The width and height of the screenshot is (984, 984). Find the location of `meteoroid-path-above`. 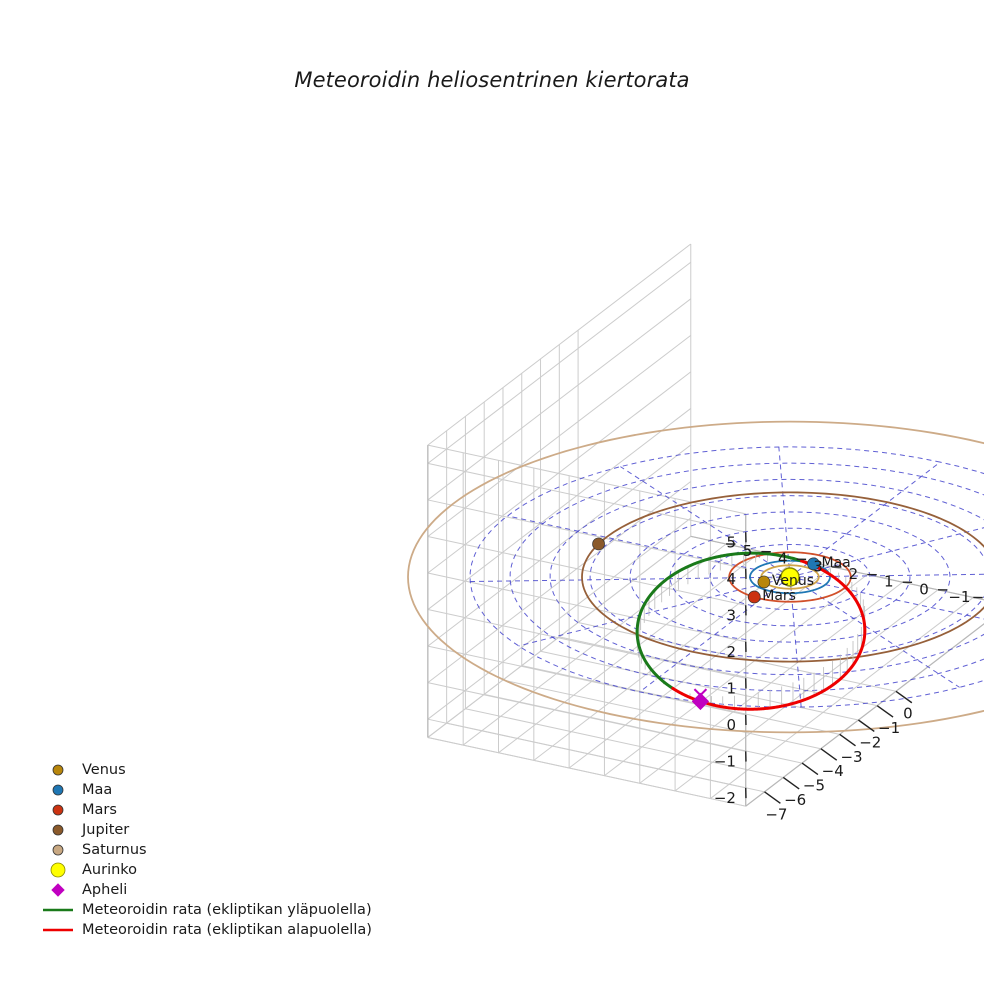

meteoroid-path-above is located at coordinates (719, 620).